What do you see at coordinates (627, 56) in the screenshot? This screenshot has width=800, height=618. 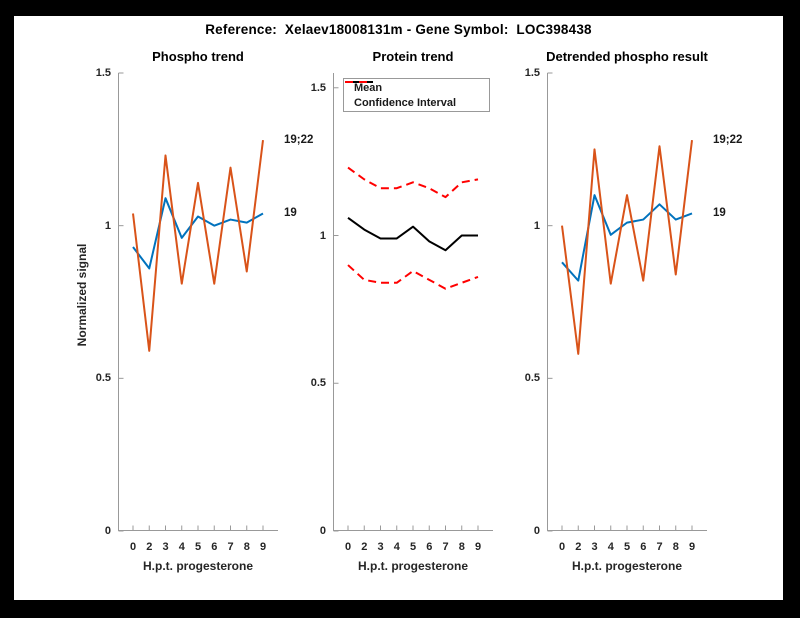 I see `plot-title-detrended-phospho: Detrended phospho result` at bounding box center [627, 56].